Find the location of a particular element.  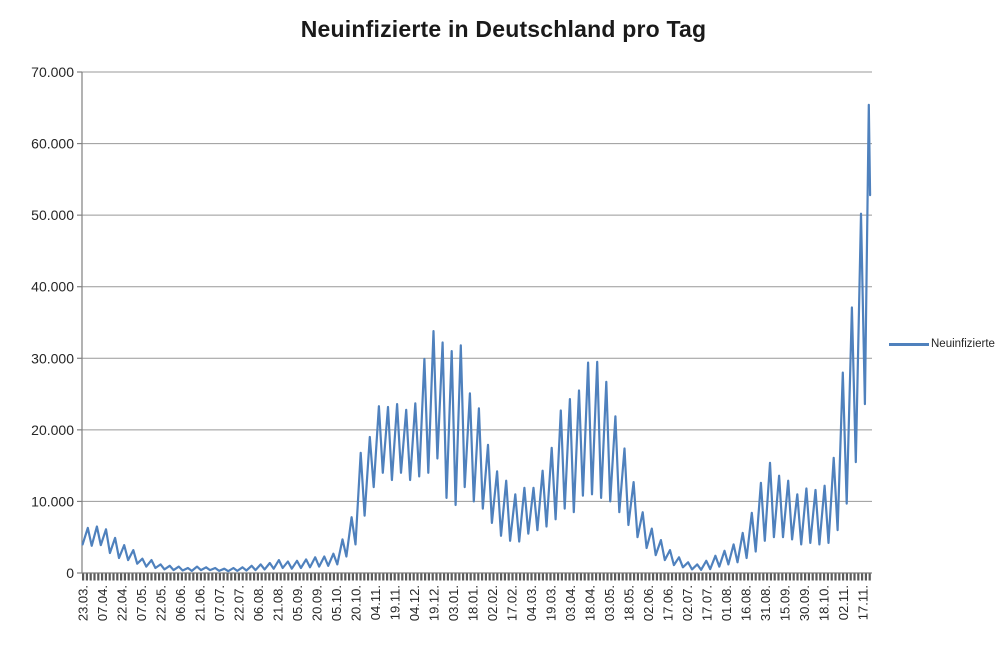

legend: Neuinfizierte is located at coordinates (942, 344).